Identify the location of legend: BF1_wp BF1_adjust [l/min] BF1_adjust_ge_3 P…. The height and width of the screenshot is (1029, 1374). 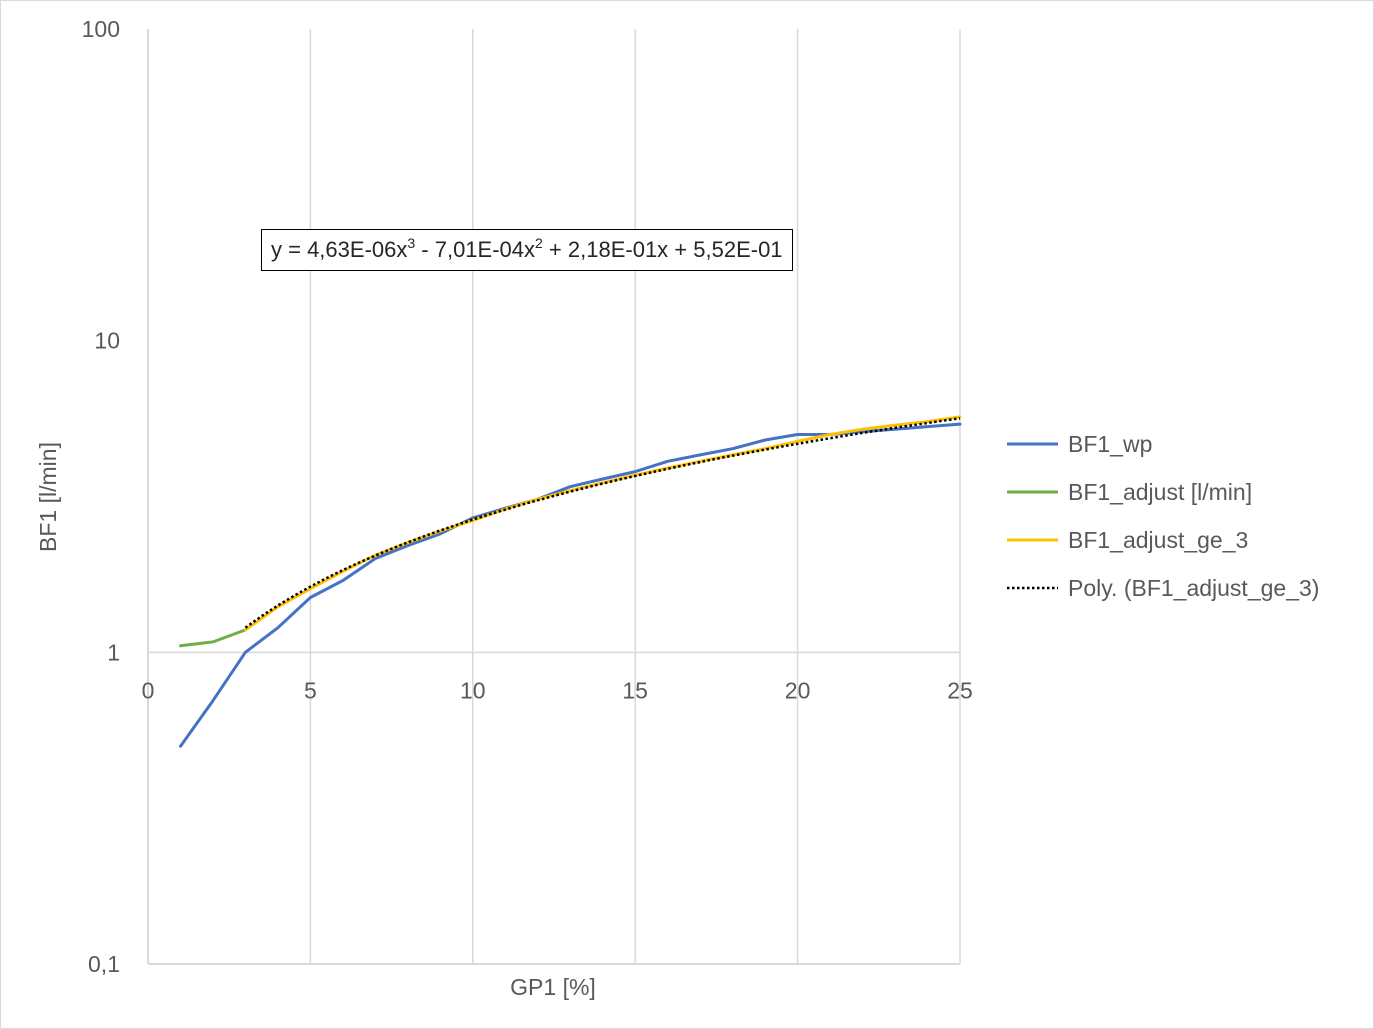
(1163, 516).